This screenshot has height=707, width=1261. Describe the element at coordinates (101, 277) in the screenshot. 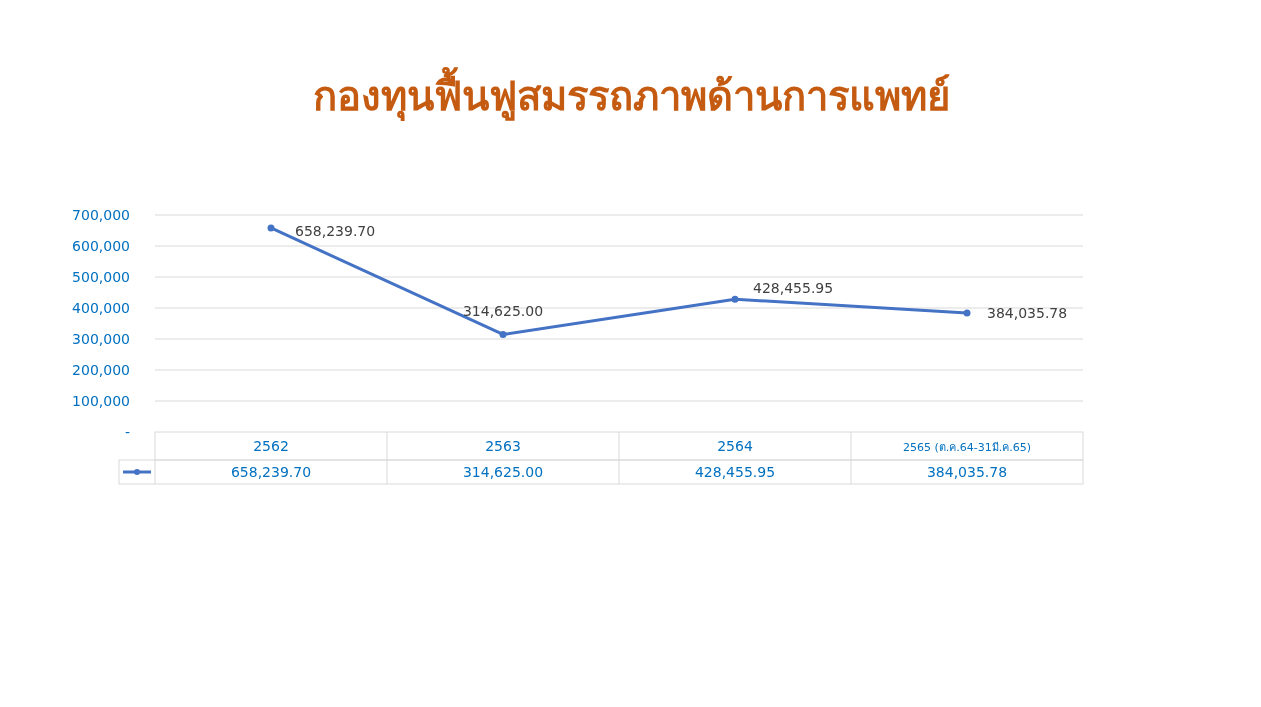

I see `y-tick-label: 500,000` at that location.